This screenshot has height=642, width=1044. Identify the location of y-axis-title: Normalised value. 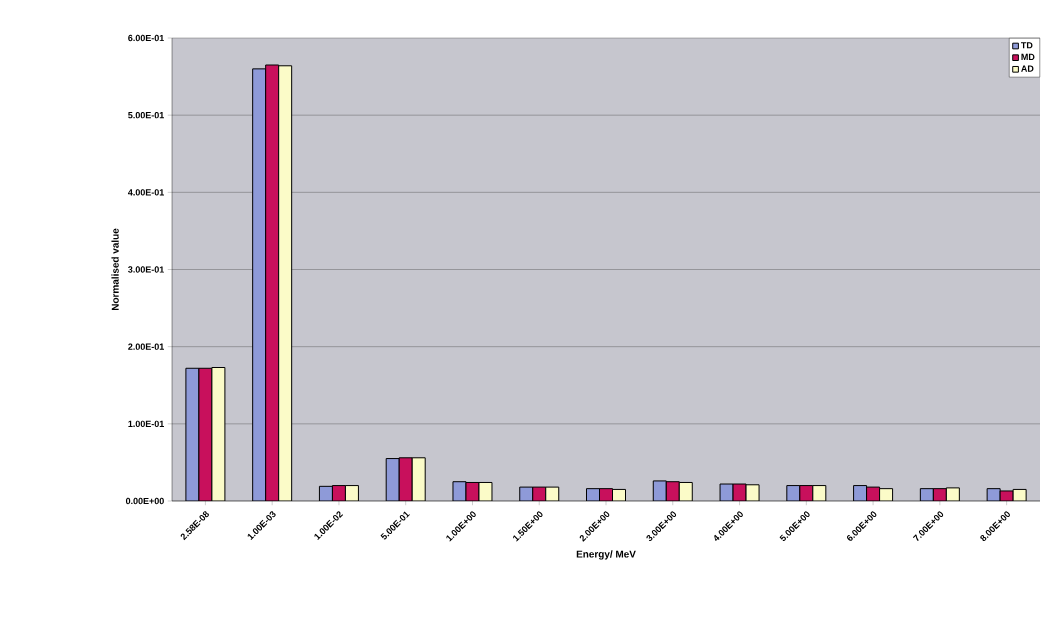
(115, 269).